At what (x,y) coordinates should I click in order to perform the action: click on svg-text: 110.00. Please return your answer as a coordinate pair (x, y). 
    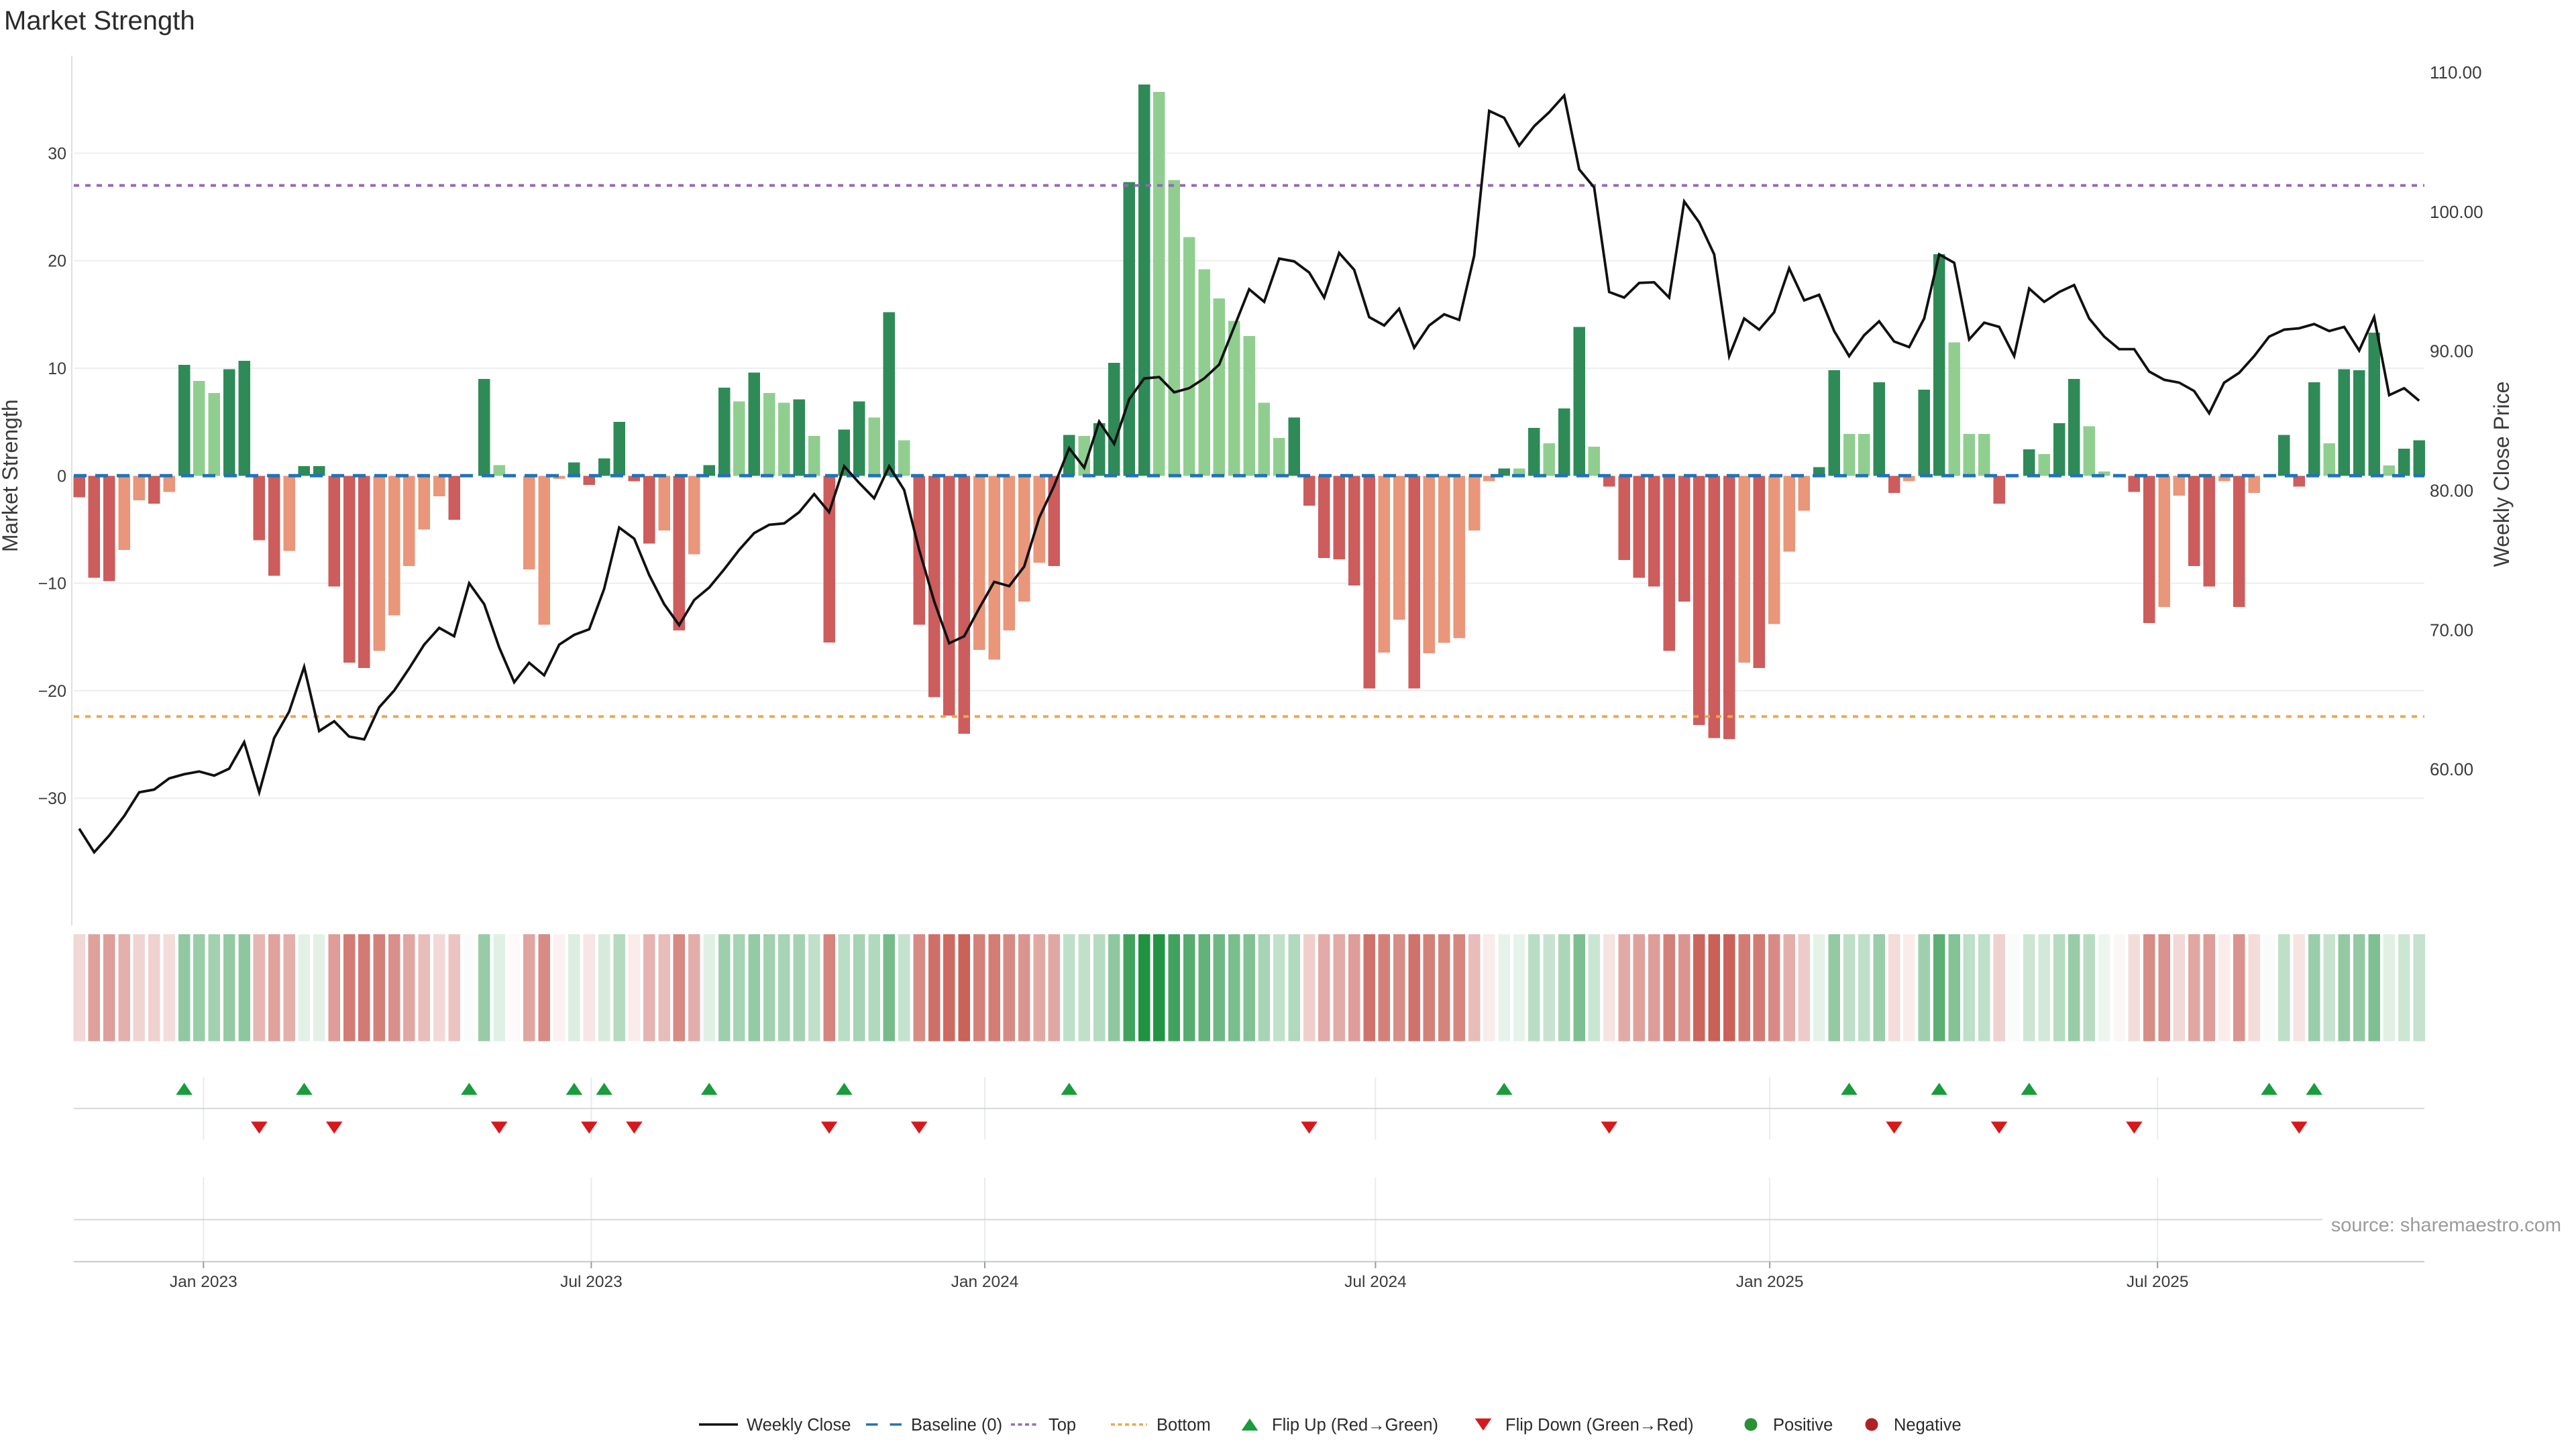
    Looking at the image, I should click on (2456, 72).